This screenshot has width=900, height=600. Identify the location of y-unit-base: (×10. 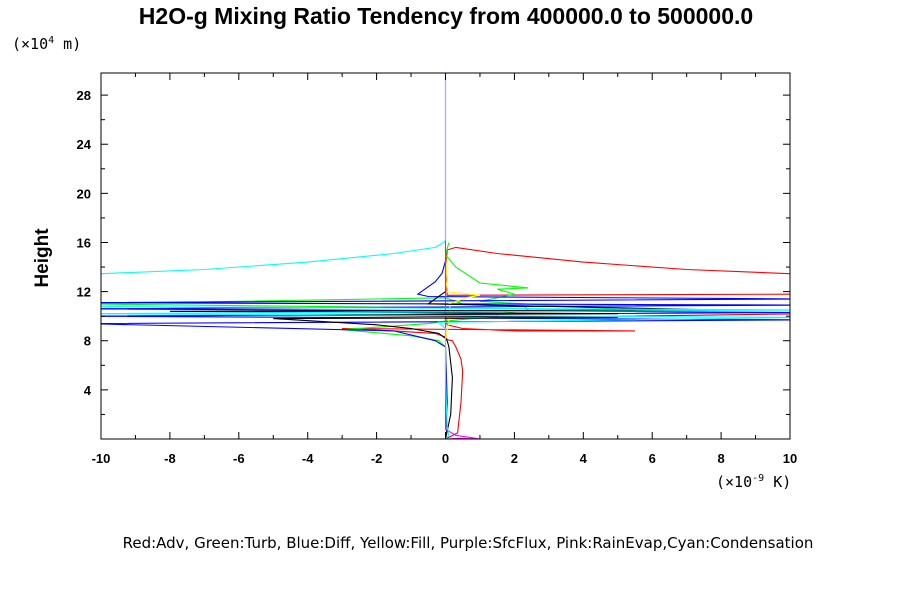
(30, 44).